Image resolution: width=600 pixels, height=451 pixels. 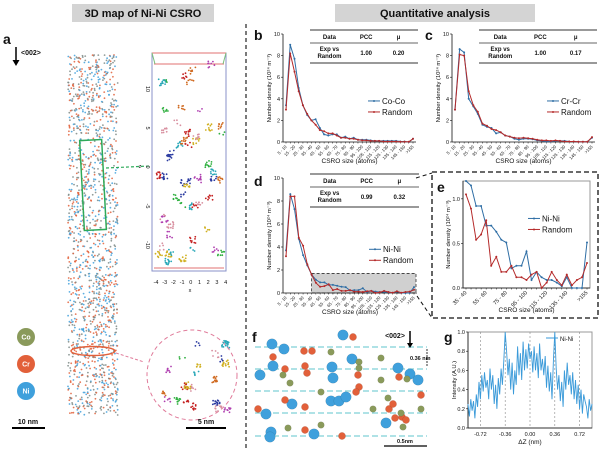 I want to click on atom-map-column, so click(x=93, y=235).